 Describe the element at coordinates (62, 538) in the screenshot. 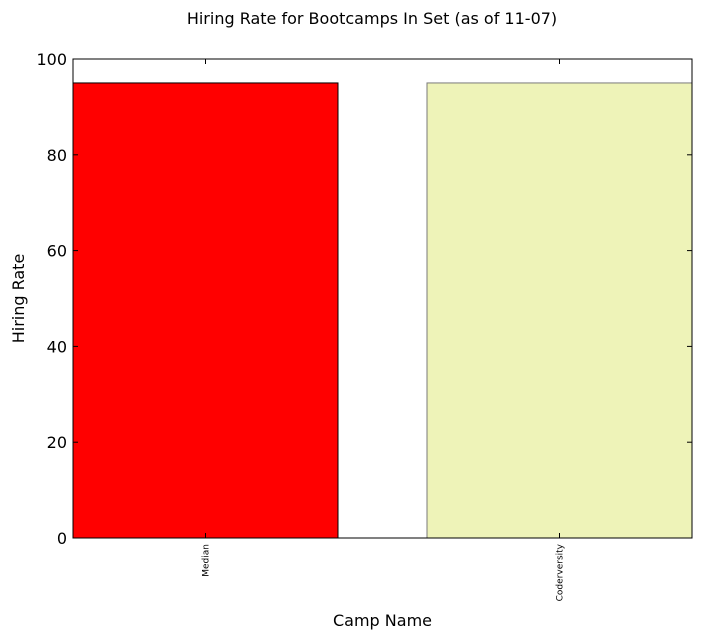

I see `y-tick-label: 0` at that location.